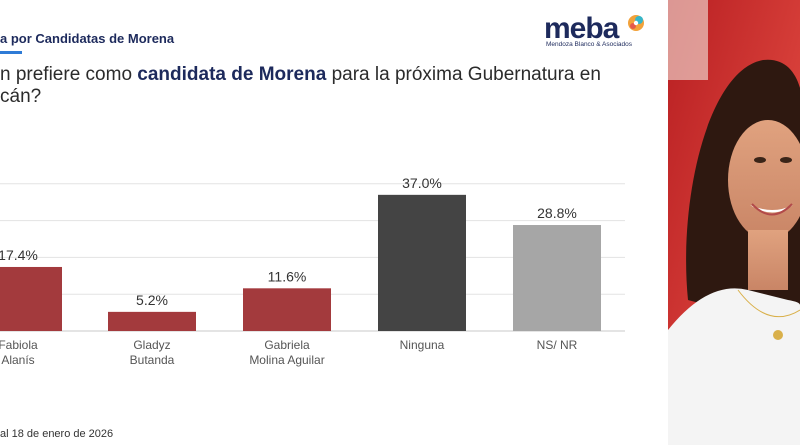  What do you see at coordinates (152, 300) in the screenshot?
I see `bar-value-label: 5.2%` at bounding box center [152, 300].